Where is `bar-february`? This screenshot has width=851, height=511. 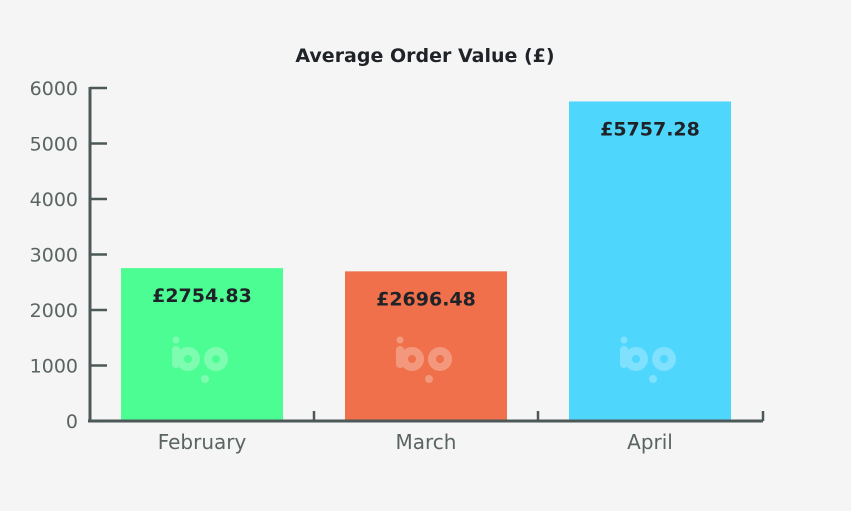
bar-february is located at coordinates (202, 344).